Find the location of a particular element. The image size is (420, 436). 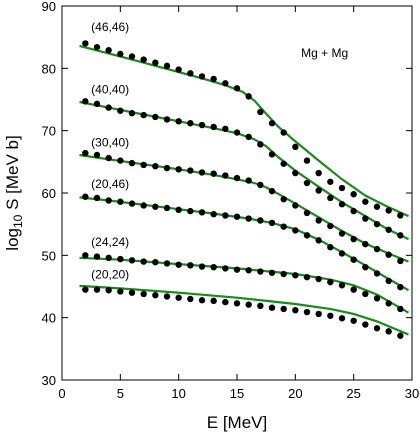

series-label: (24,24) is located at coordinates (110, 242).